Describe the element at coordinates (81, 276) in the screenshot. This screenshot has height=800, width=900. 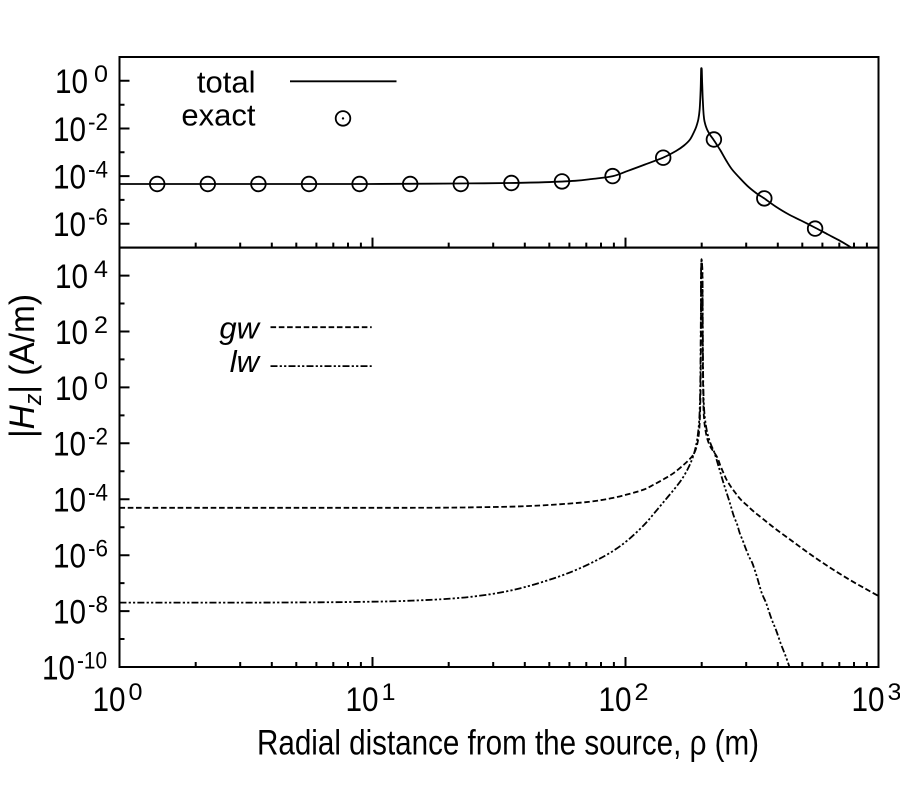
I see `svg-text:104: 10 4` at that location.